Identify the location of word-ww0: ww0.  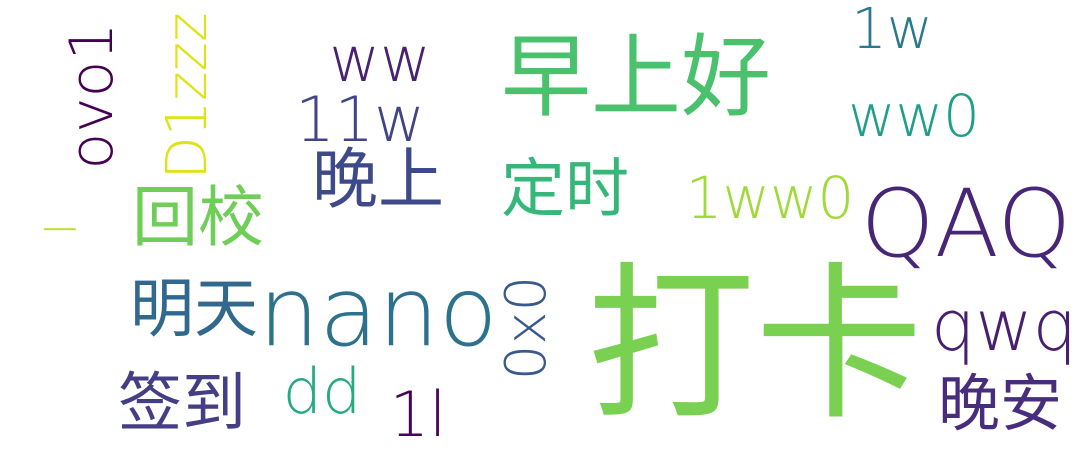
(914, 116).